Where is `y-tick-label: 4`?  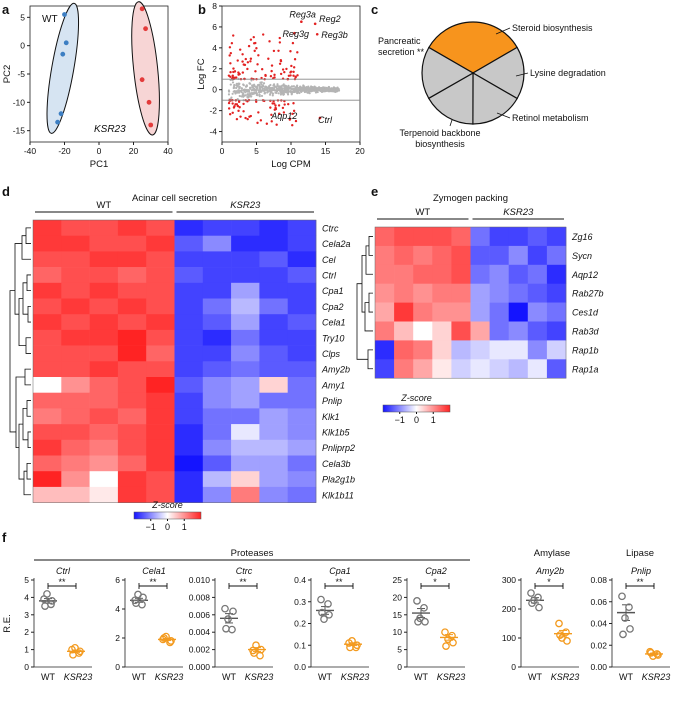
y-tick-label: 4 is located at coordinates (26, 597).